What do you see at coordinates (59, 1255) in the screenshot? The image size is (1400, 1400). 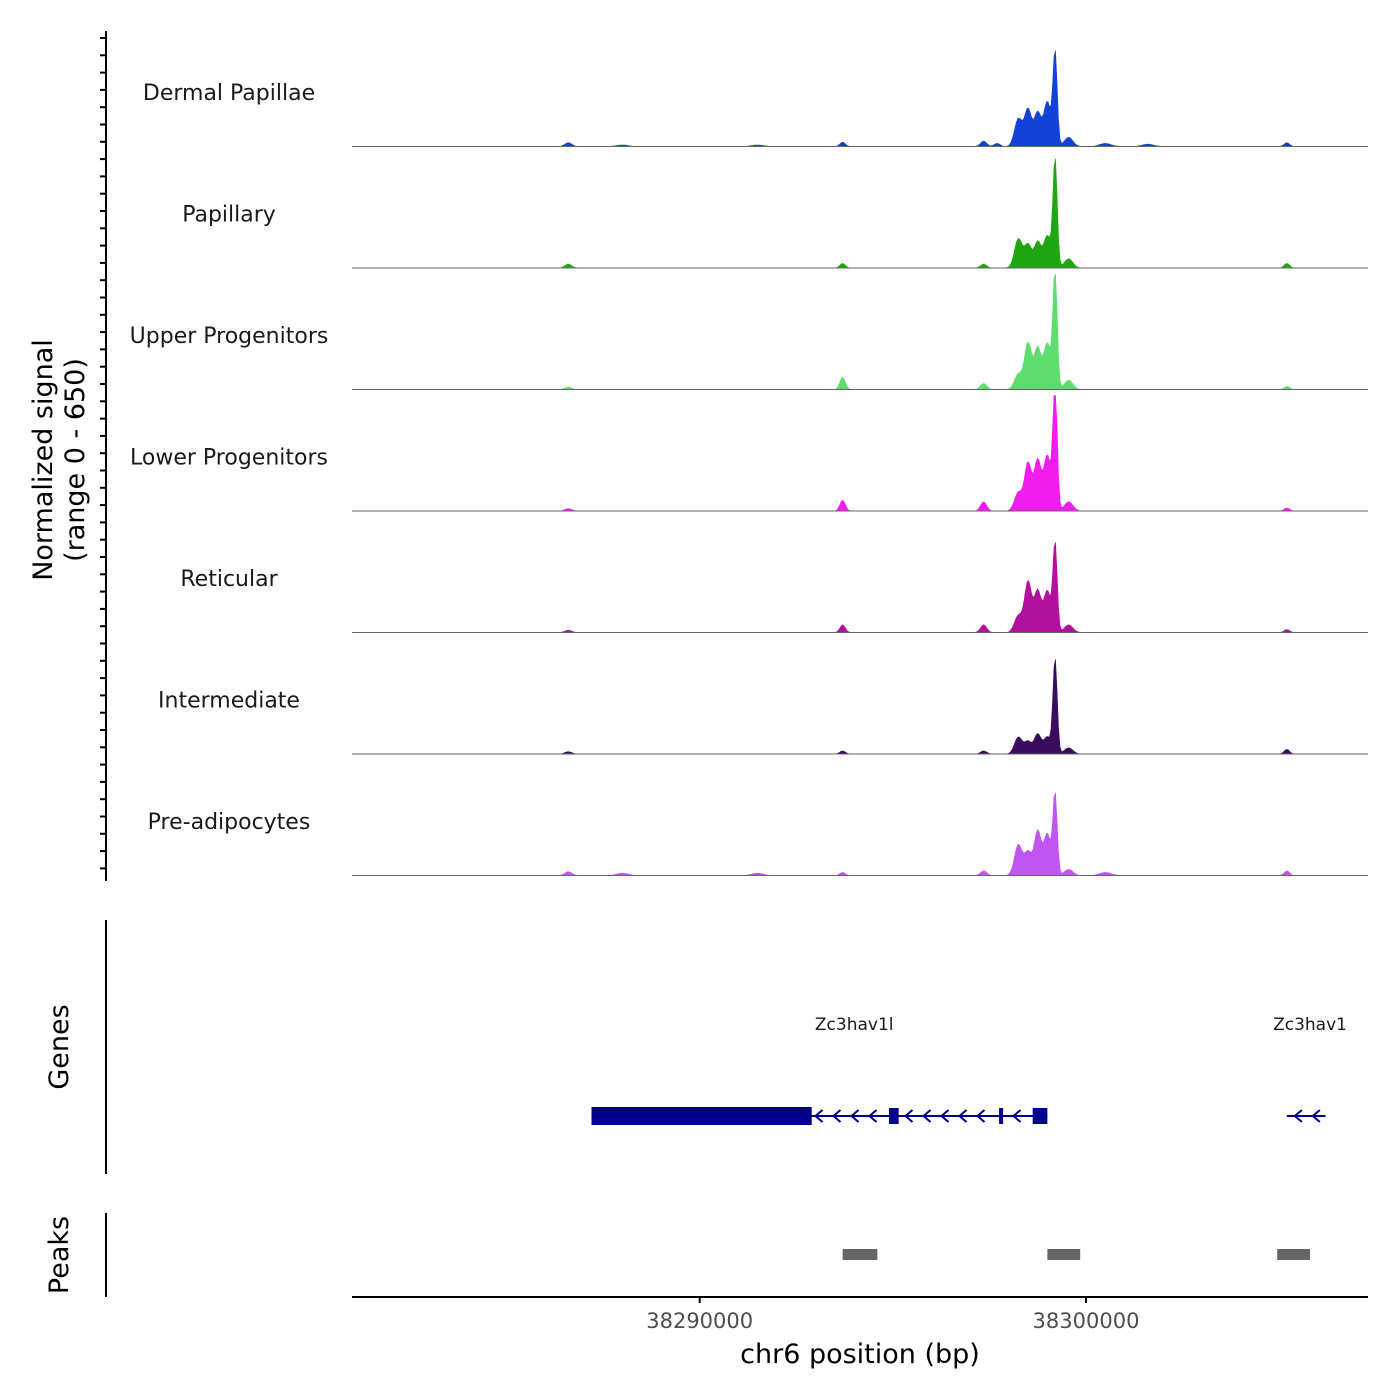 I see `peaks-track-title: Peaks` at bounding box center [59, 1255].